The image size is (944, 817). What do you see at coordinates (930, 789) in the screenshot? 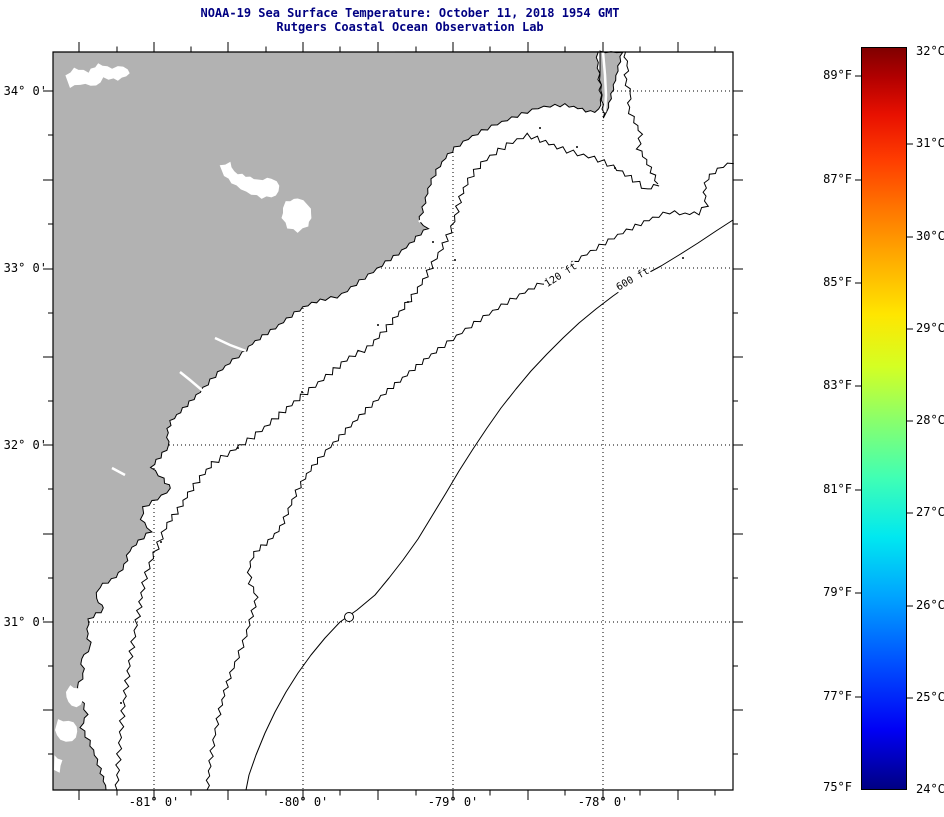
I see `colorbar-c-label: 24°C` at bounding box center [930, 789].